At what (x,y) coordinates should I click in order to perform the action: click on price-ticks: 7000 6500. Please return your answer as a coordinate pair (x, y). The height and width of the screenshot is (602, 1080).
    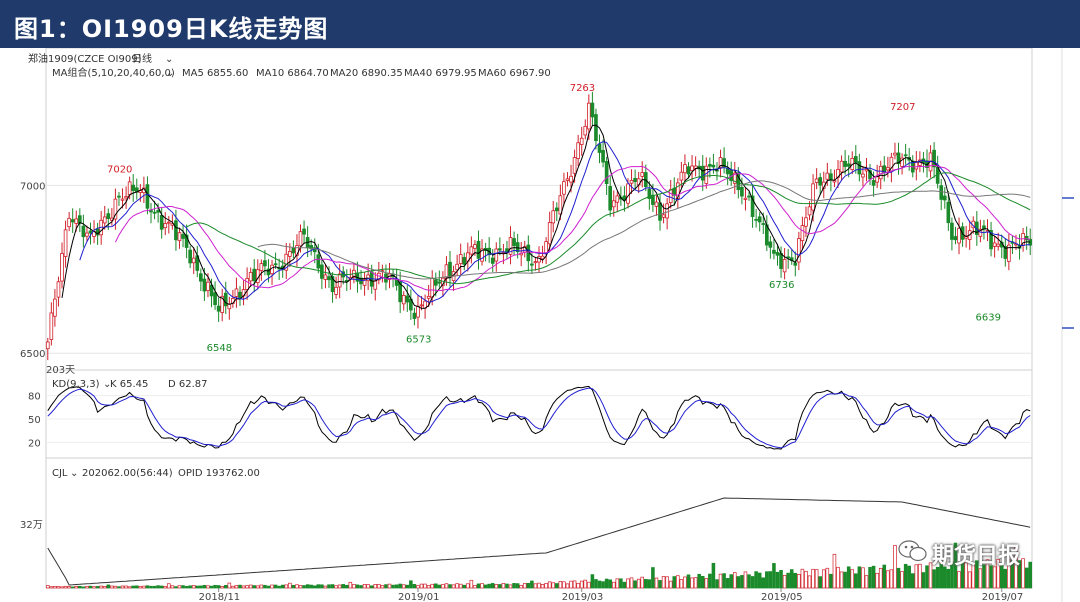
    Looking at the image, I should click on (32, 270).